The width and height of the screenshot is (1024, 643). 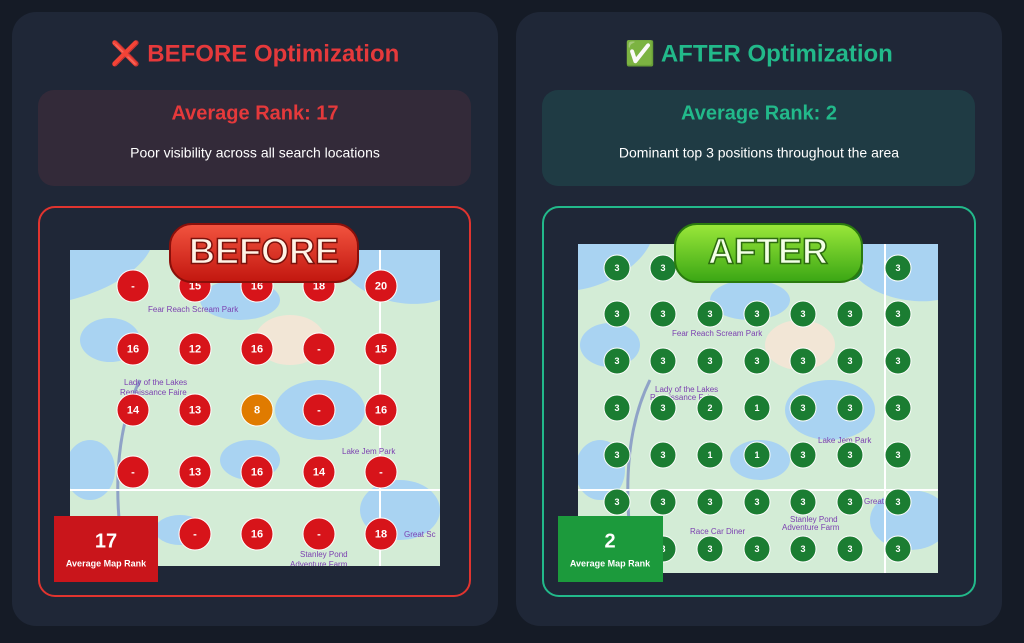 I want to click on panel-title: ✅ AFTER Optimization, so click(x=759, y=53).